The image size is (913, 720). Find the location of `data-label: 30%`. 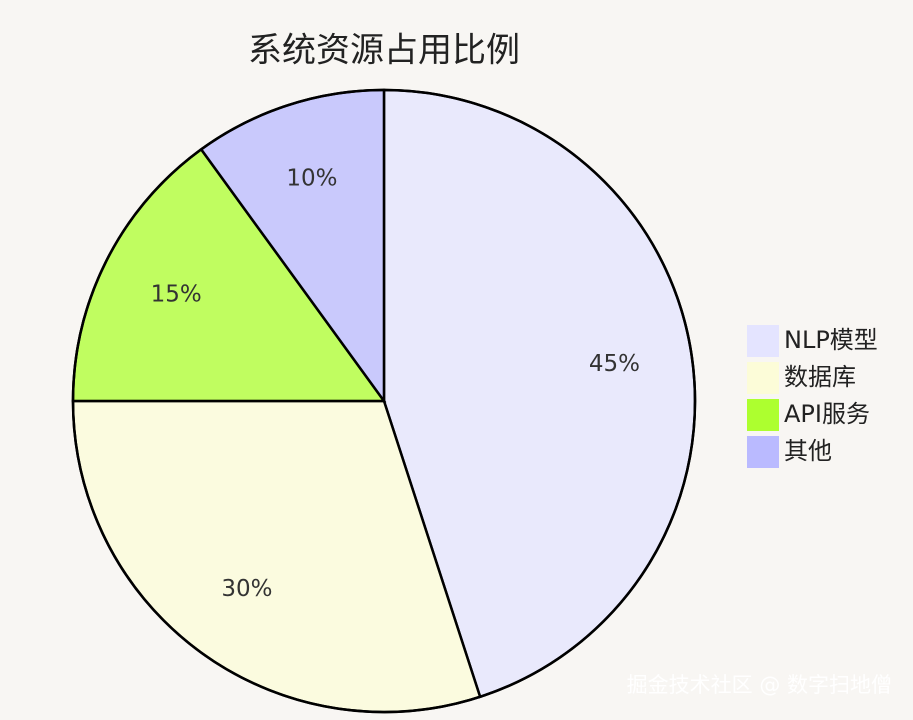

data-label: 30% is located at coordinates (246, 589).